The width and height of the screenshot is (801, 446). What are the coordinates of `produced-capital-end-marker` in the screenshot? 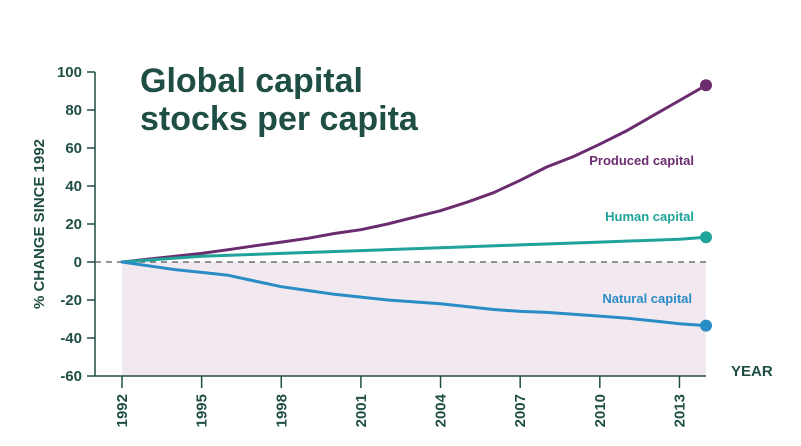 It's located at (706, 85).